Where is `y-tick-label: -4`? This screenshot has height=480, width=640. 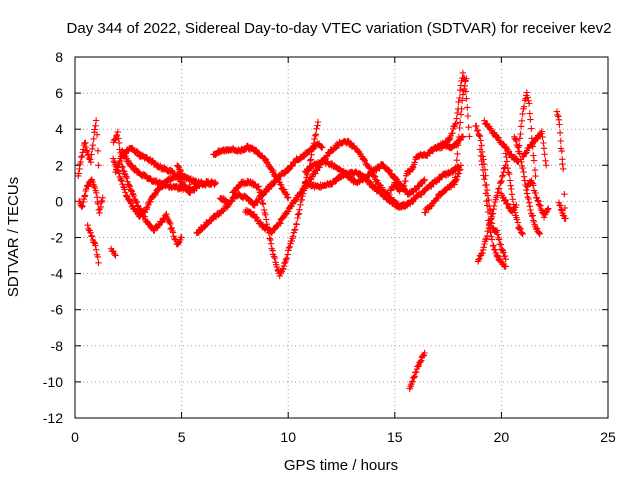
y-tick-label: -4 is located at coordinates (57, 274).